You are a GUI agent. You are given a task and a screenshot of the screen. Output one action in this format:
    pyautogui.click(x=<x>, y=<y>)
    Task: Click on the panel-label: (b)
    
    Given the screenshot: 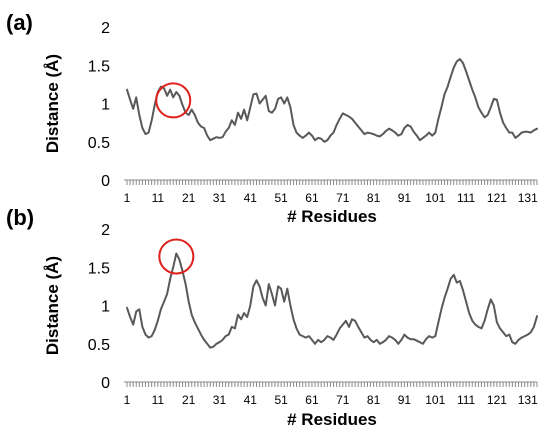 What is the action you would take?
    pyautogui.click(x=20, y=217)
    